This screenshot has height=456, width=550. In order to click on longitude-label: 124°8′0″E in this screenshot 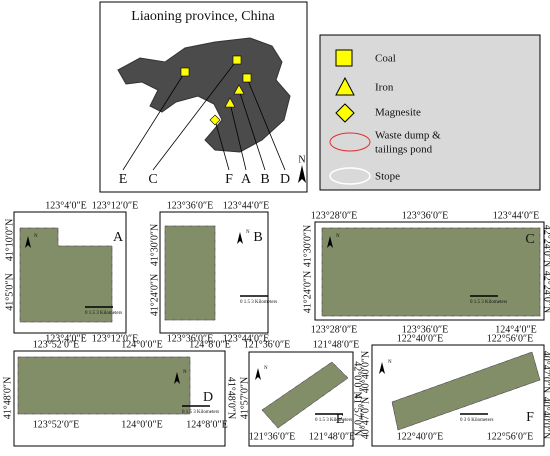, I will do `click(206, 424)`.